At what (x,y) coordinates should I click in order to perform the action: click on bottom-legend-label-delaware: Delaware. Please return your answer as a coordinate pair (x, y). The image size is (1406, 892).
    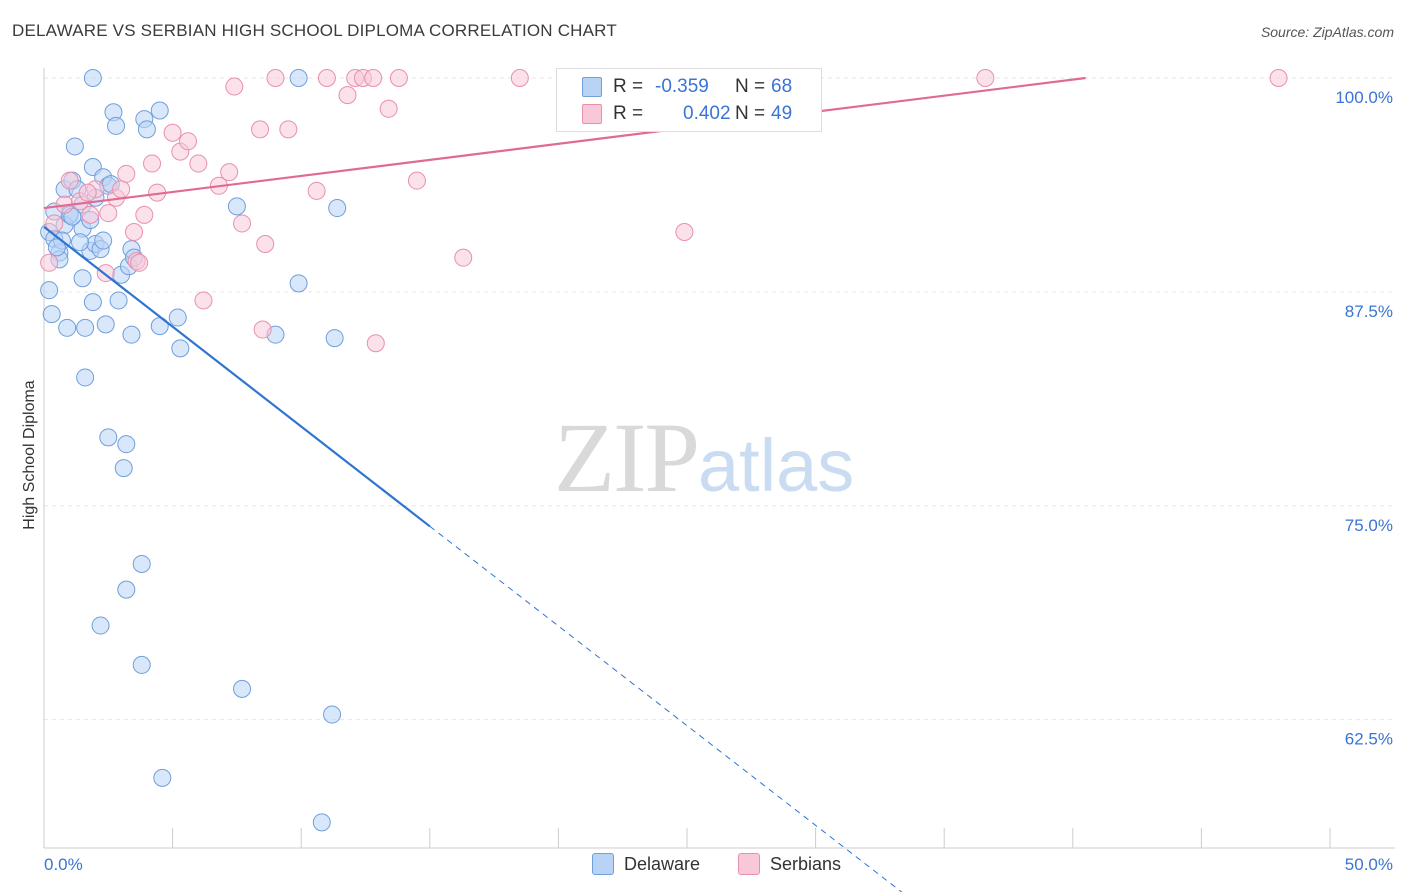
    Looking at the image, I should click on (662, 863).